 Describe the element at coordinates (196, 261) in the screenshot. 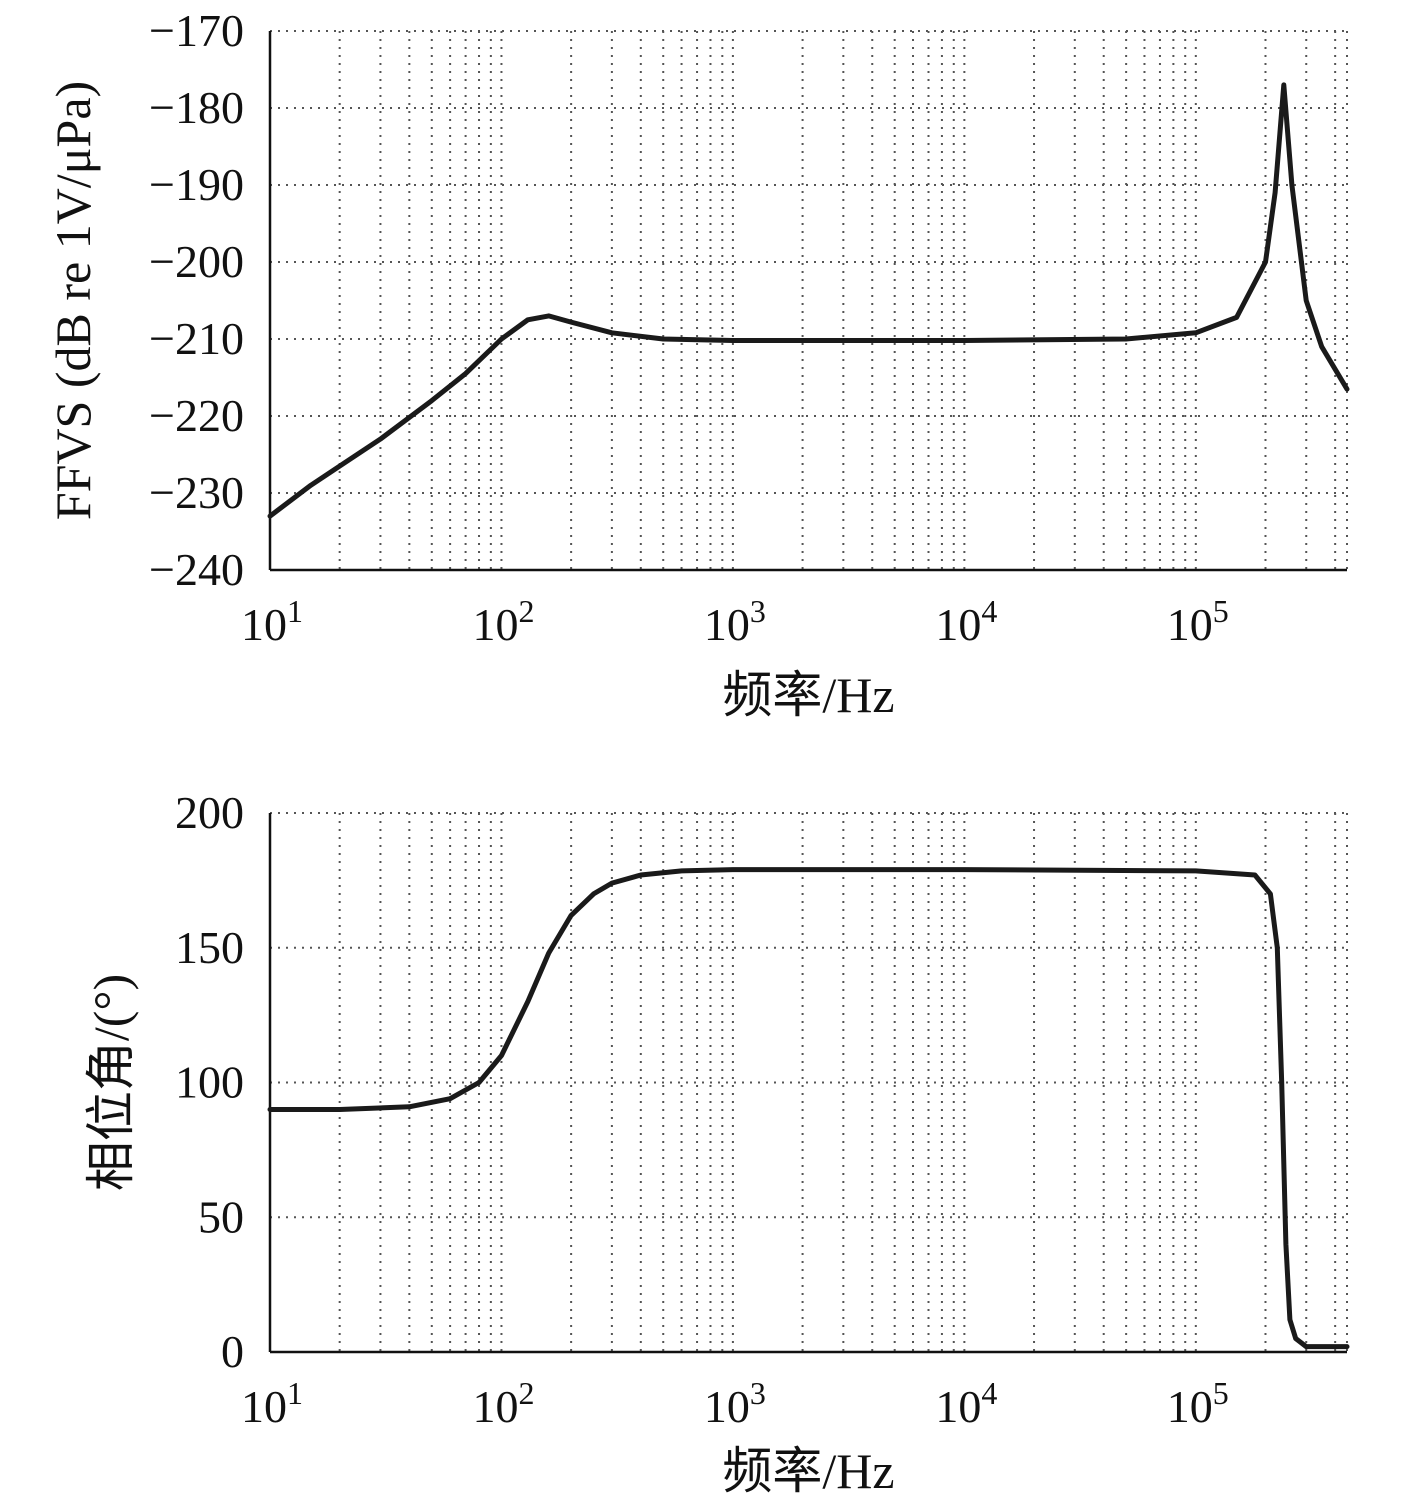

I see `y-tick-label: −200` at that location.